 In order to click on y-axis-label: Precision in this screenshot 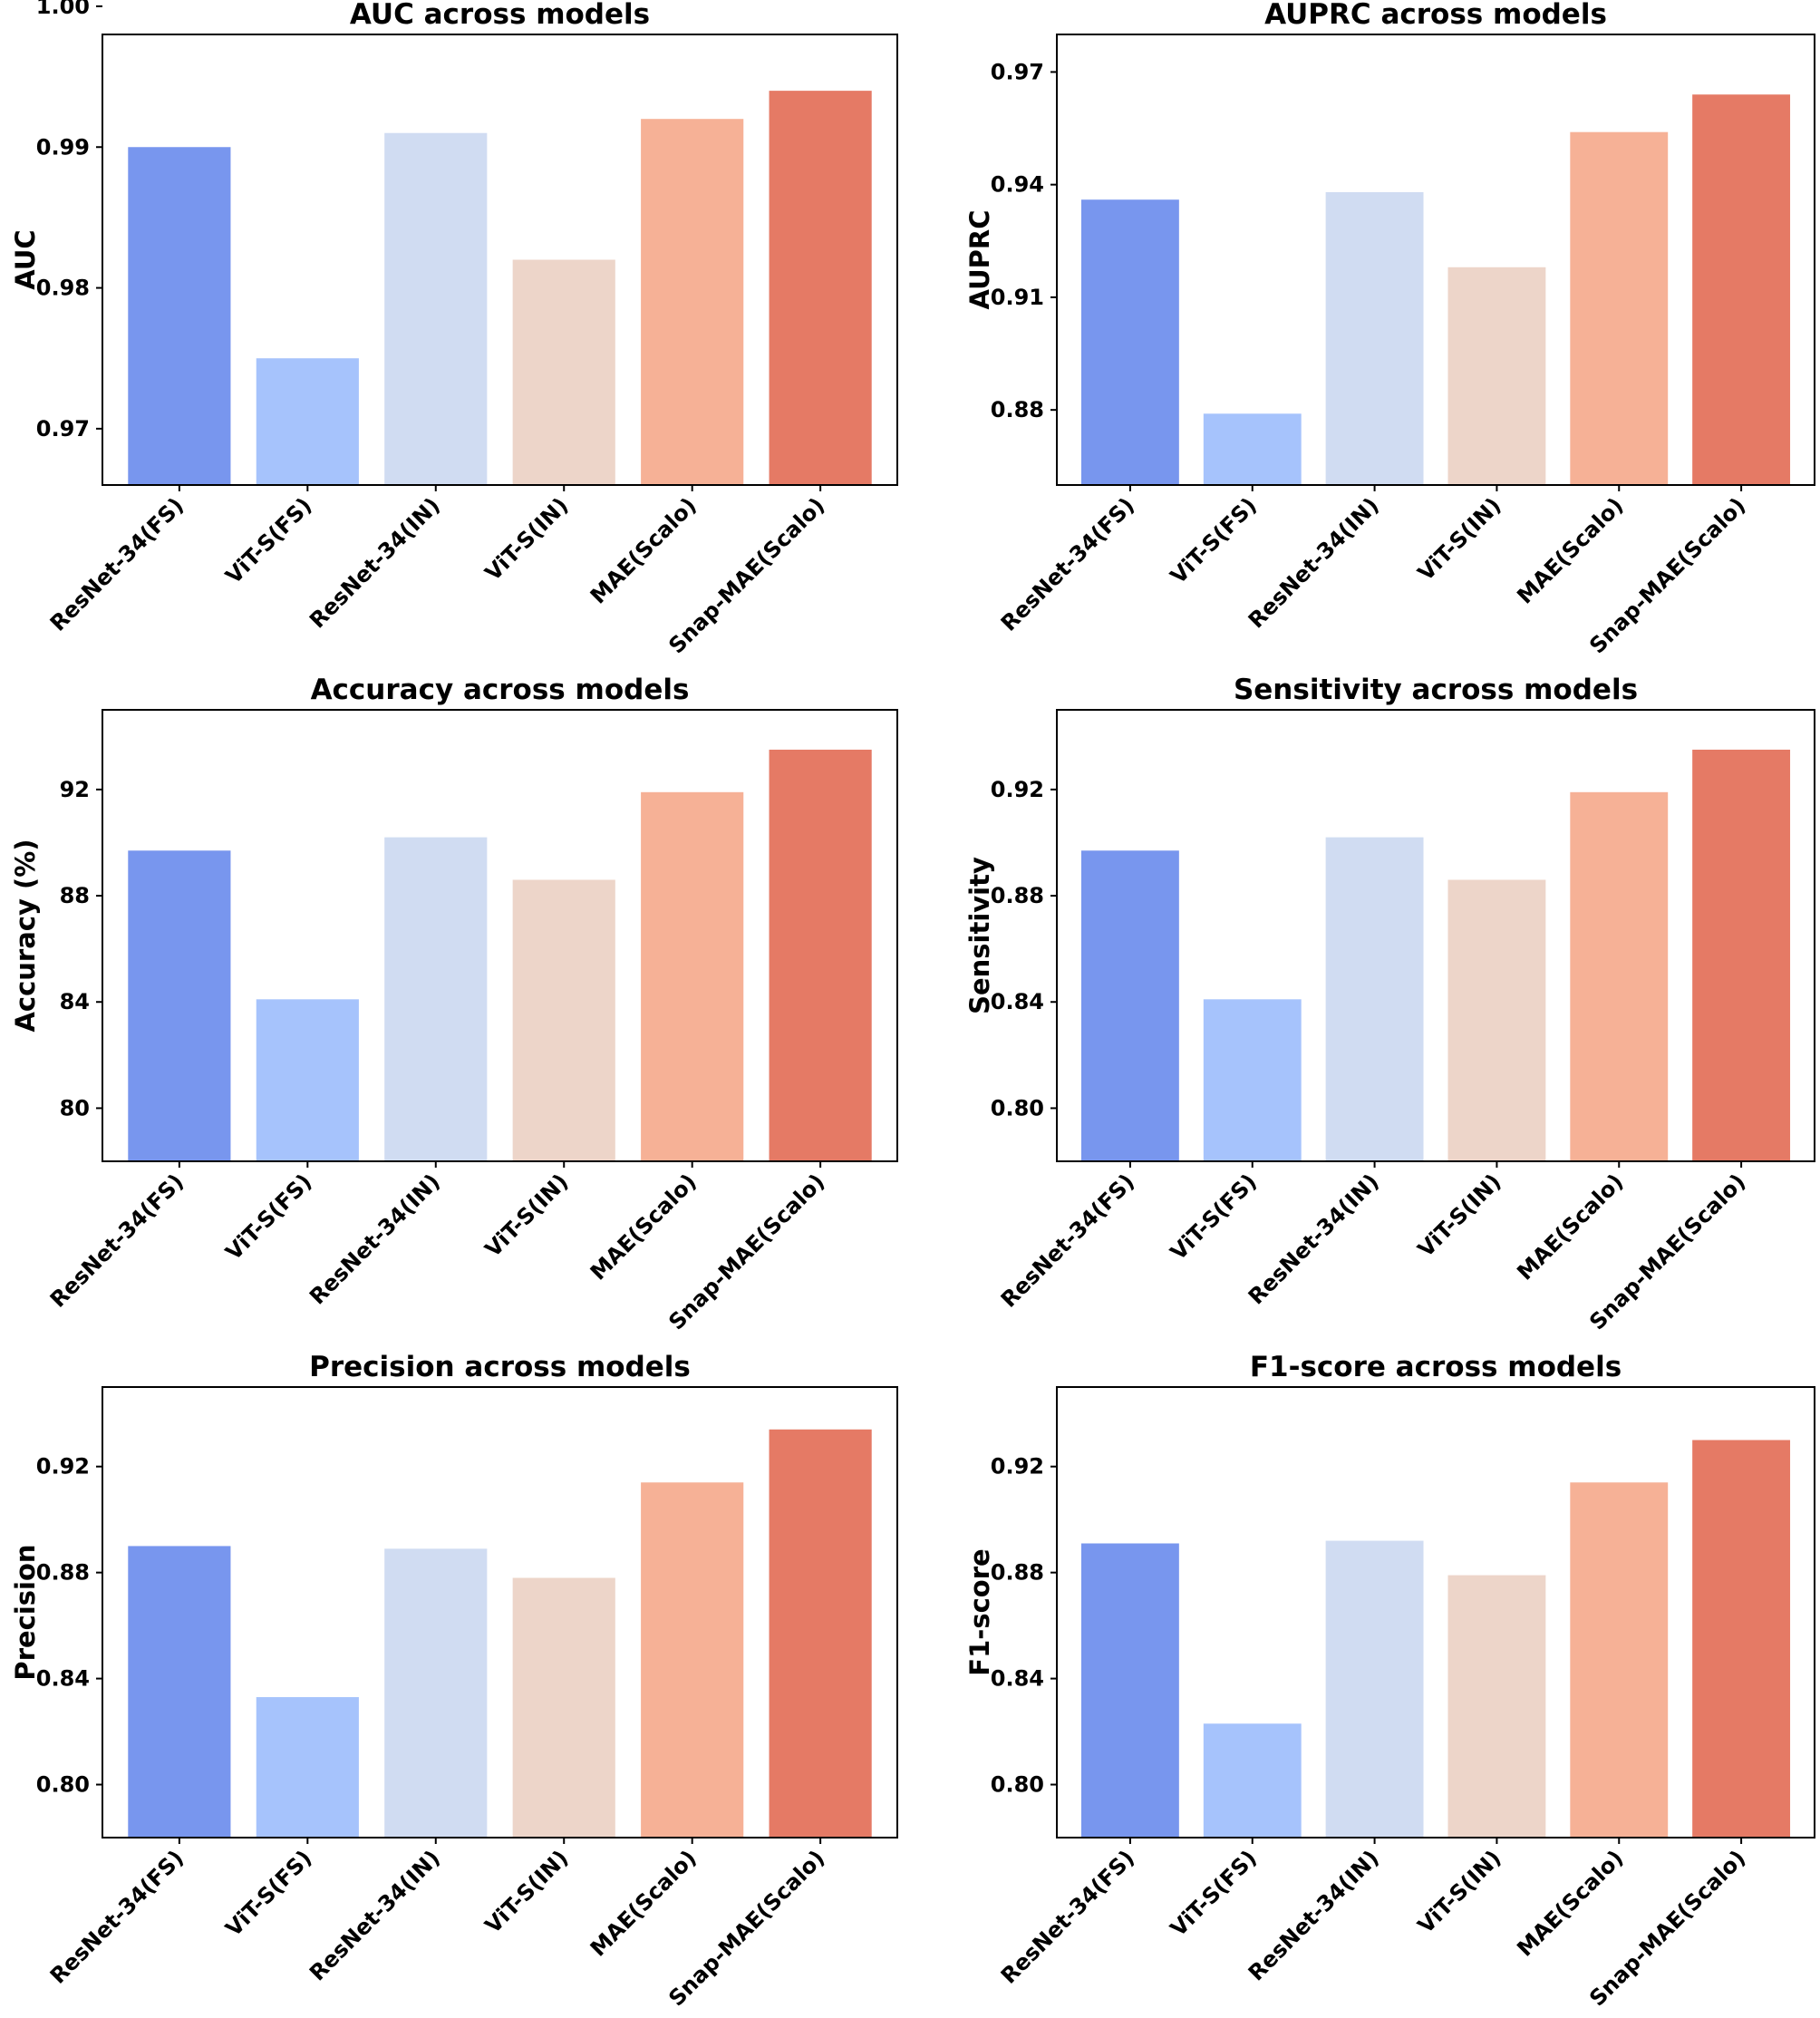, I will do `click(26, 1612)`.